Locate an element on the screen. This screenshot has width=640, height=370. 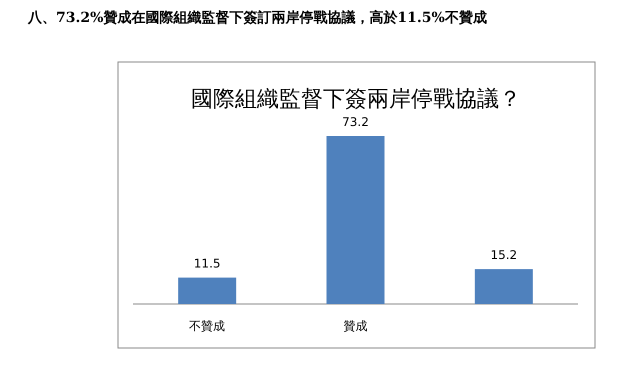
data-label: 73.2 is located at coordinates (355, 122).